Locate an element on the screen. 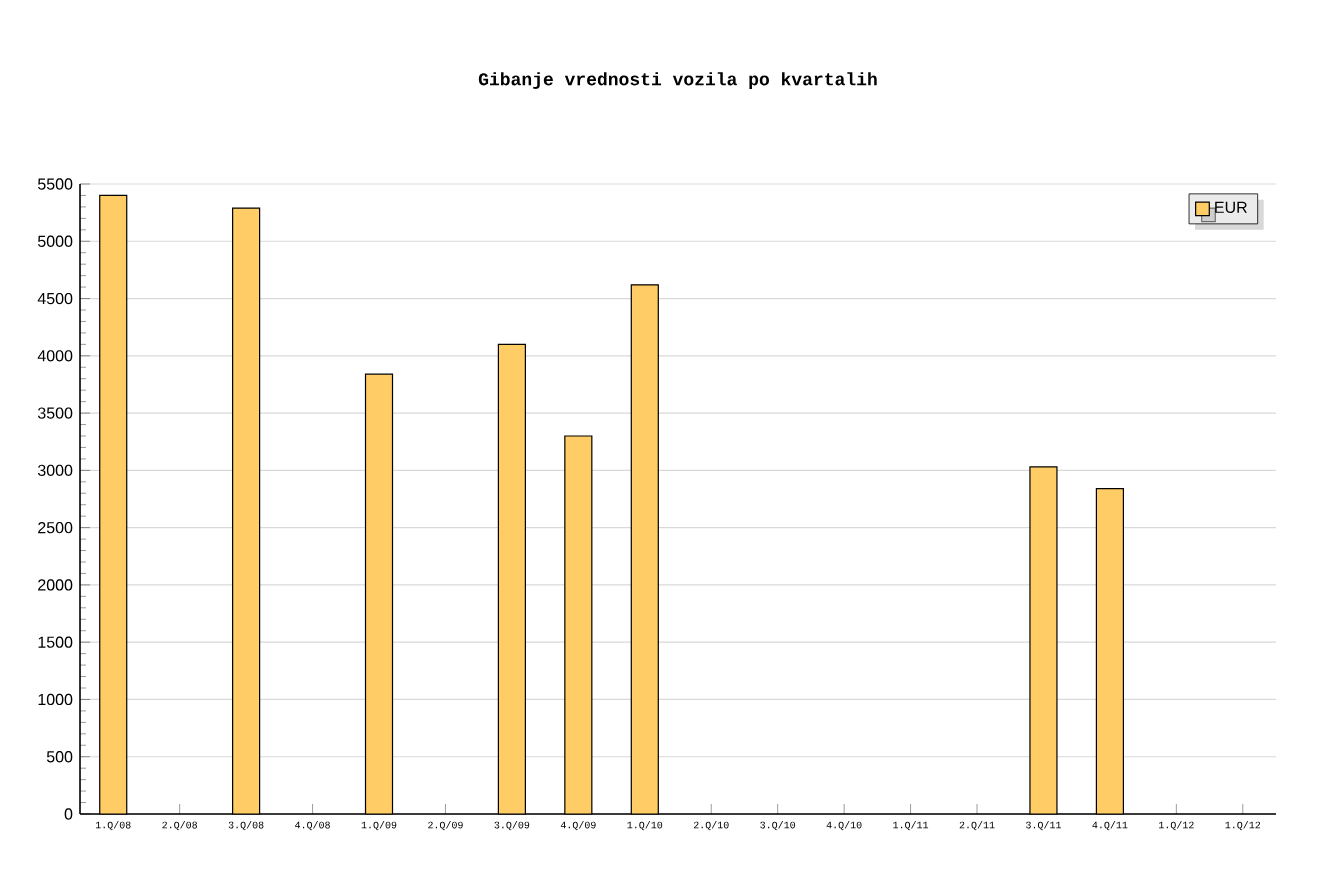 The height and width of the screenshot is (880, 1320). y-tick-label: 500 is located at coordinates (59, 757).